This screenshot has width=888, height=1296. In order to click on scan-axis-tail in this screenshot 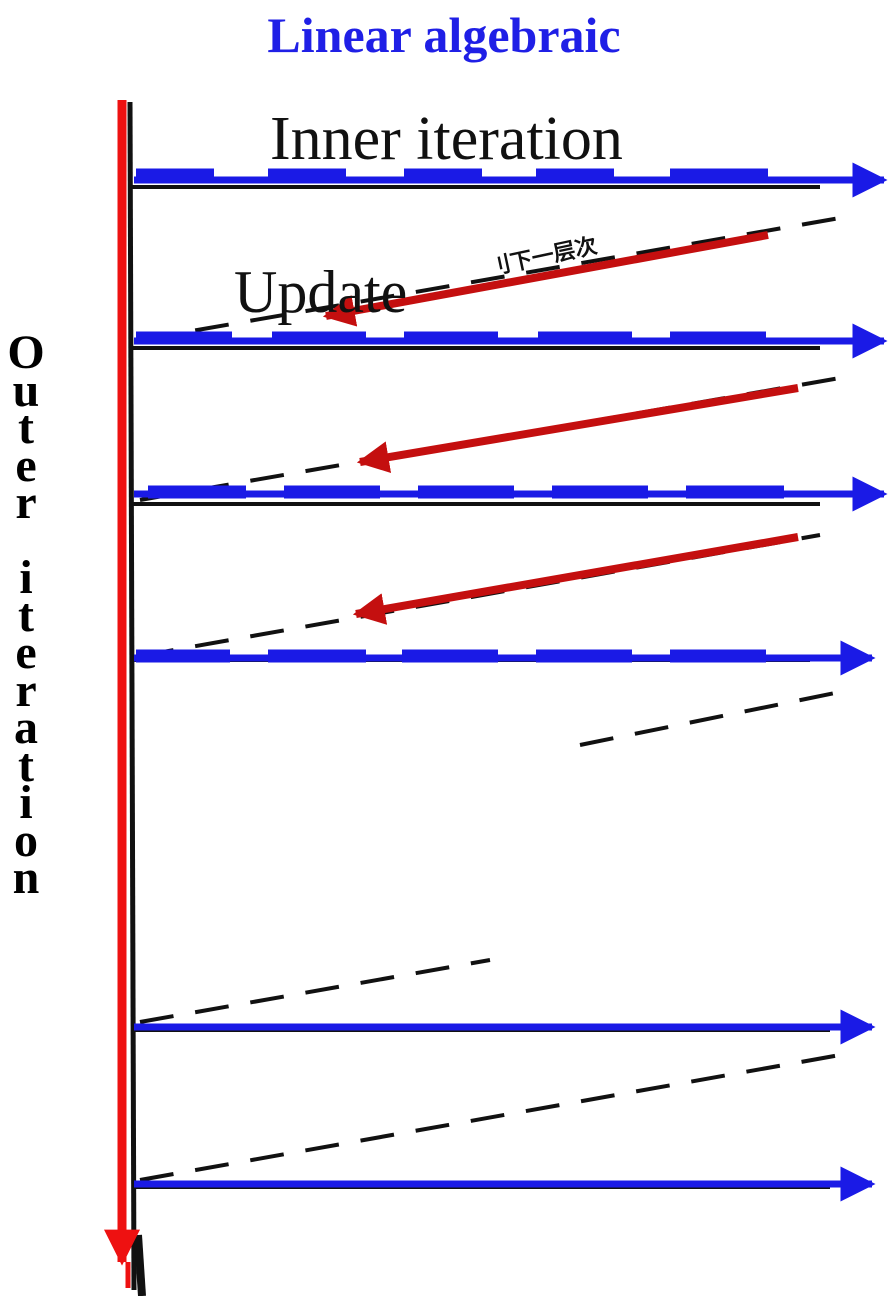, I will do `click(140, 1265)`.